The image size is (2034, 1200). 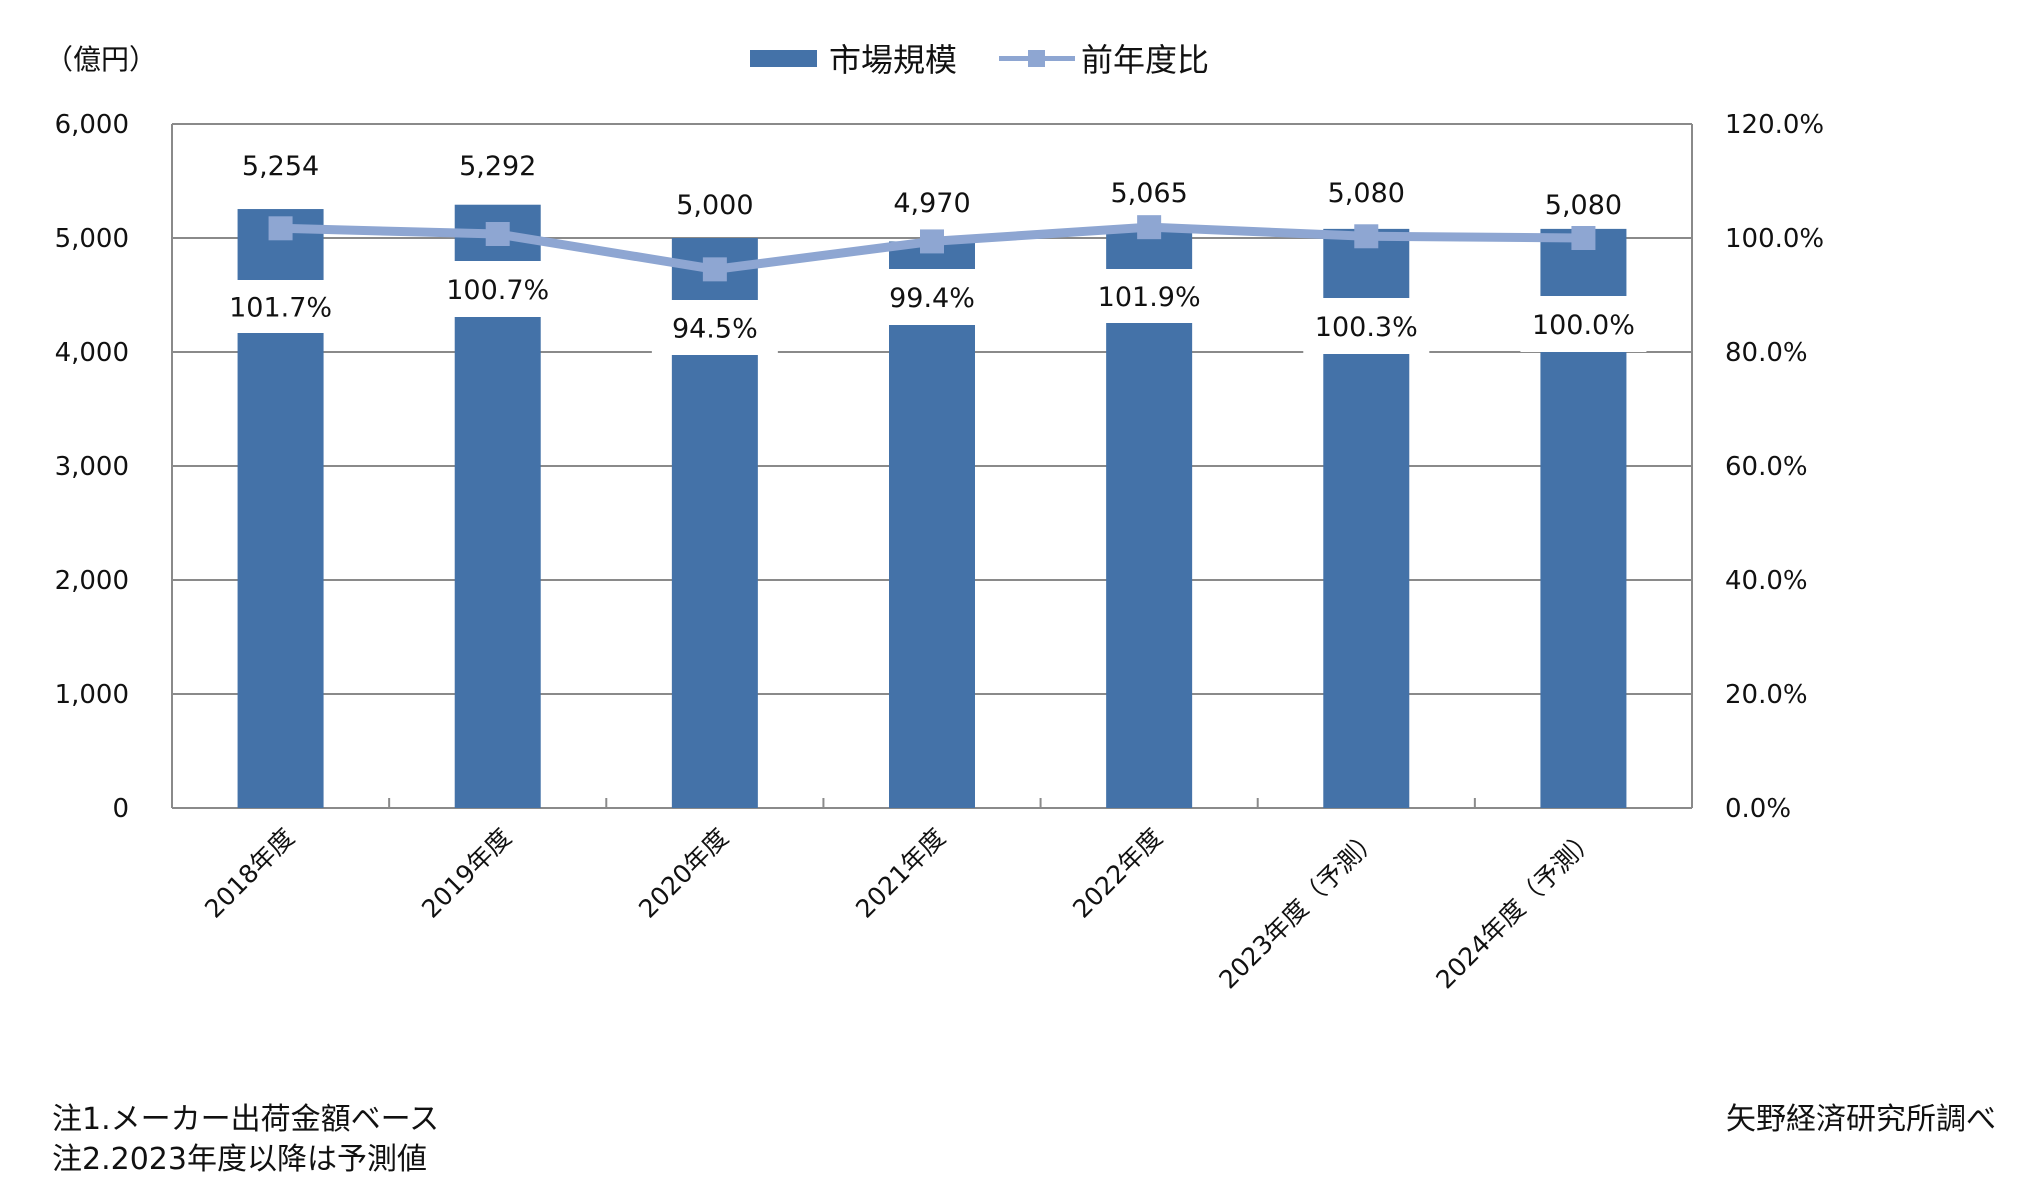 What do you see at coordinates (246, 1119) in the screenshot?
I see `note-1: 注1.メーカー出荷金額ベース` at bounding box center [246, 1119].